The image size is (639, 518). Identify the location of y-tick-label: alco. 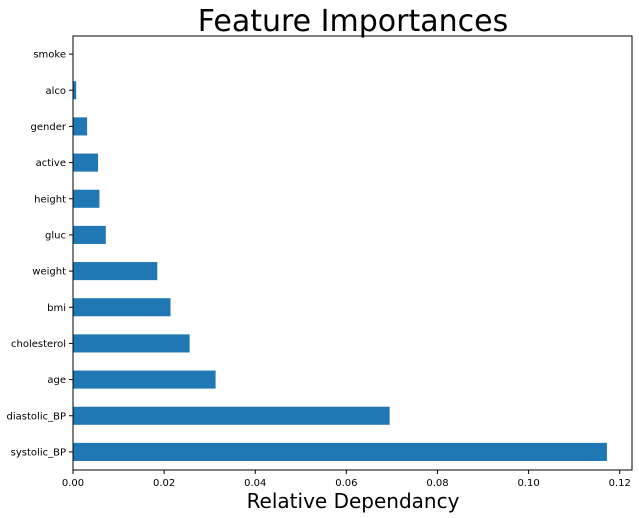
(55, 91).